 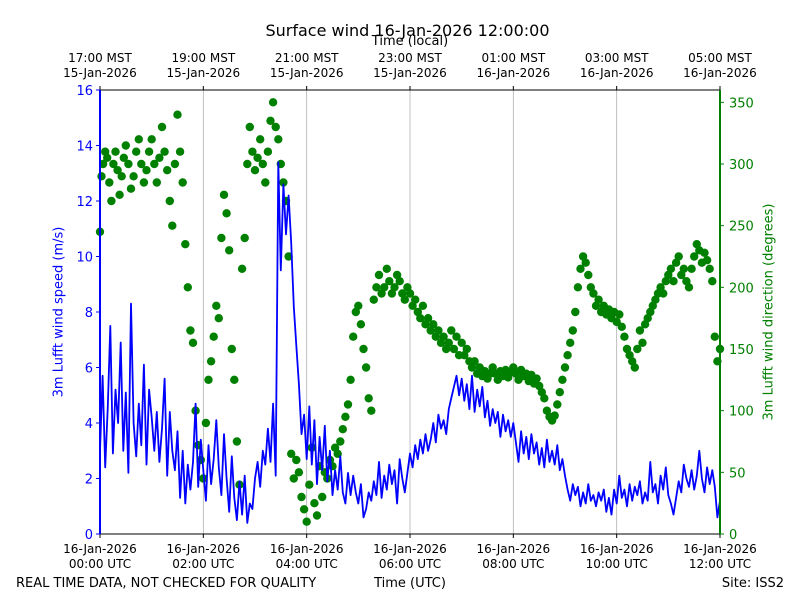 What do you see at coordinates (741, 412) in the screenshot?
I see `right-y-tick-label: 100` at bounding box center [741, 412].